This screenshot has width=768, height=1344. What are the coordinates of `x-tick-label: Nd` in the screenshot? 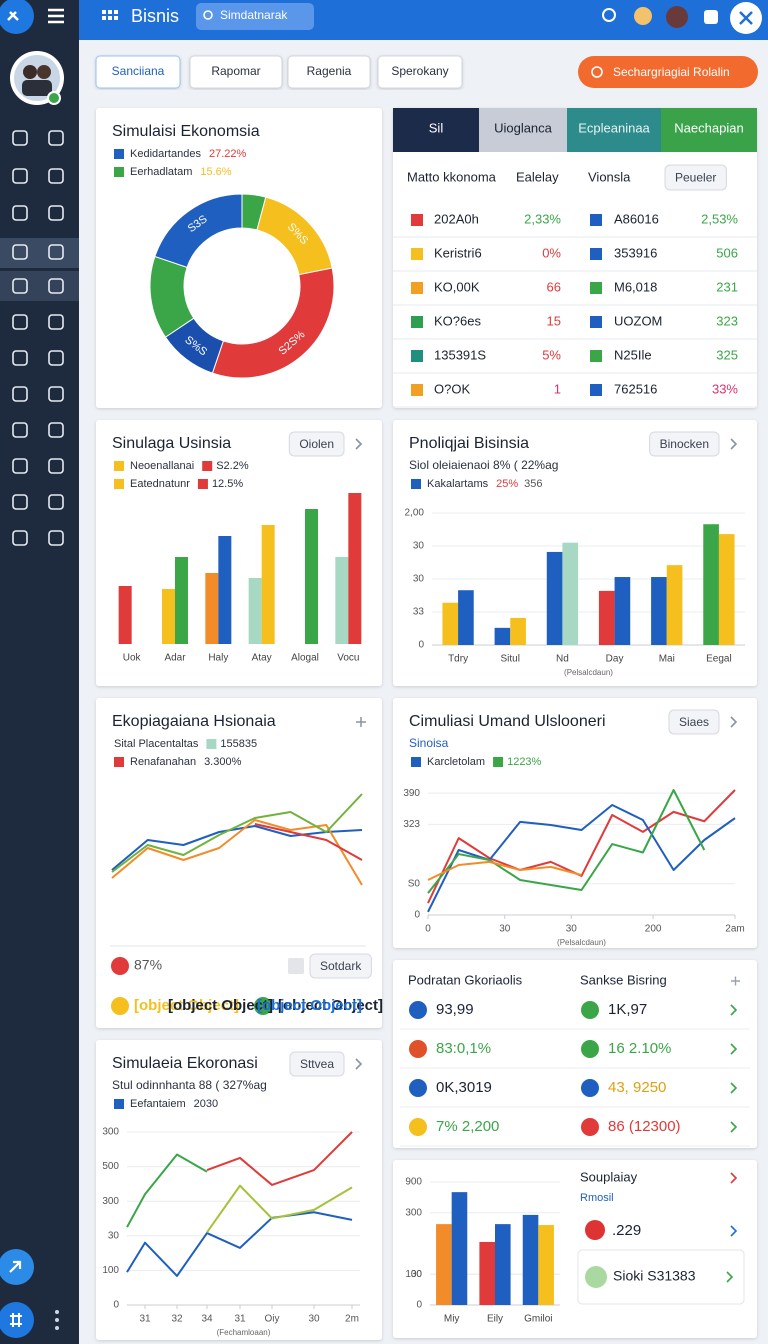 It's located at (562, 659).